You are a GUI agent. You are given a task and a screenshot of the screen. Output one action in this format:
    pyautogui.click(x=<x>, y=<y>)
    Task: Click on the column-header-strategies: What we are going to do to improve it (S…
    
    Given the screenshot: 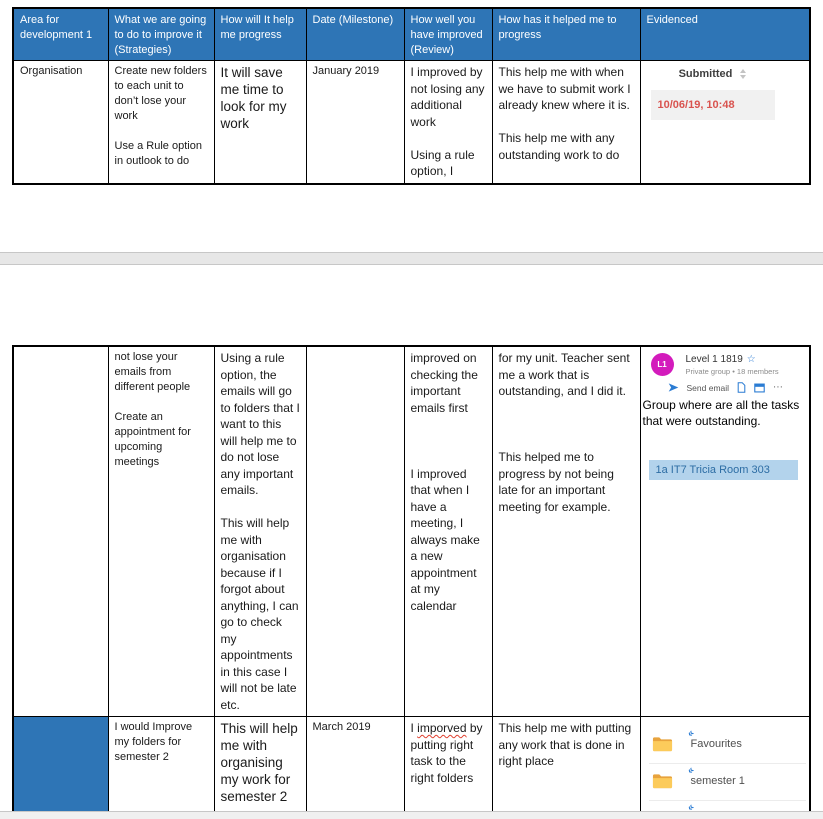 What is the action you would take?
    pyautogui.click(x=161, y=34)
    